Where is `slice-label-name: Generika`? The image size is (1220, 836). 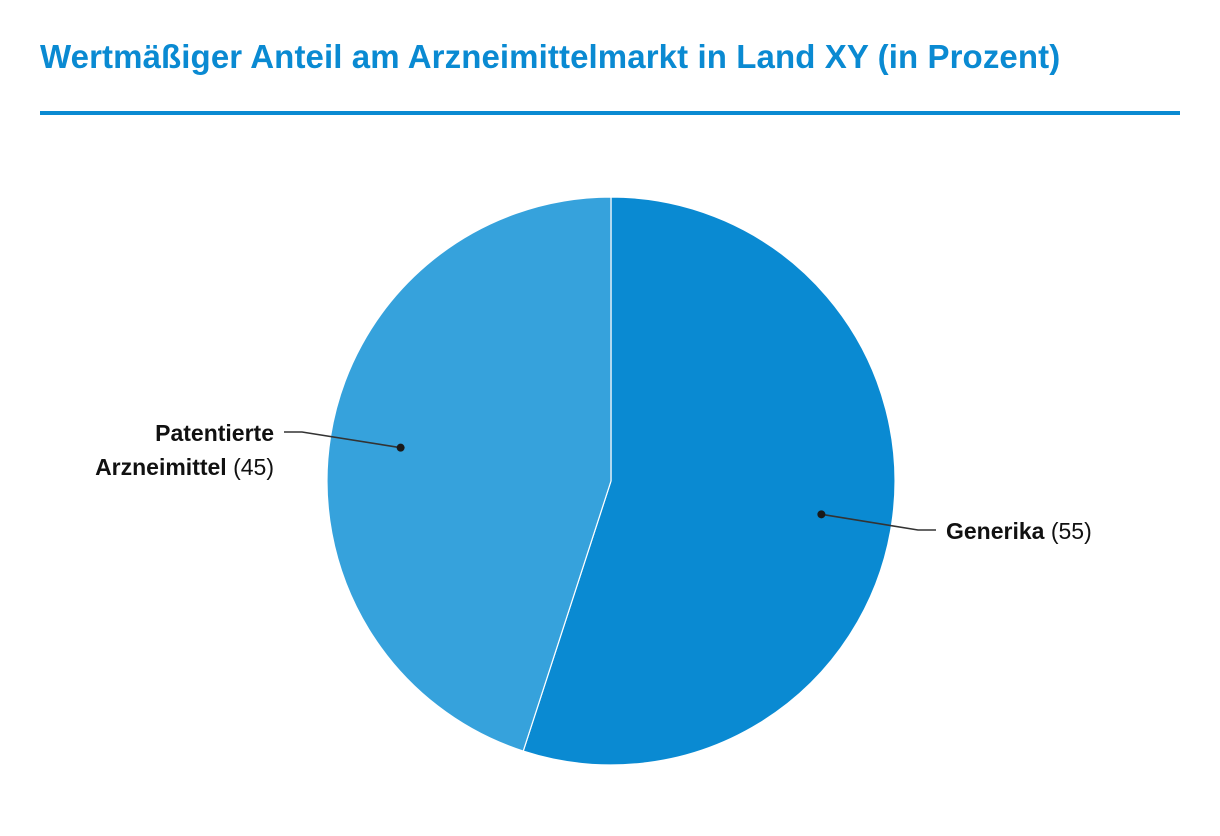
slice-label-name: Generika is located at coordinates (995, 531).